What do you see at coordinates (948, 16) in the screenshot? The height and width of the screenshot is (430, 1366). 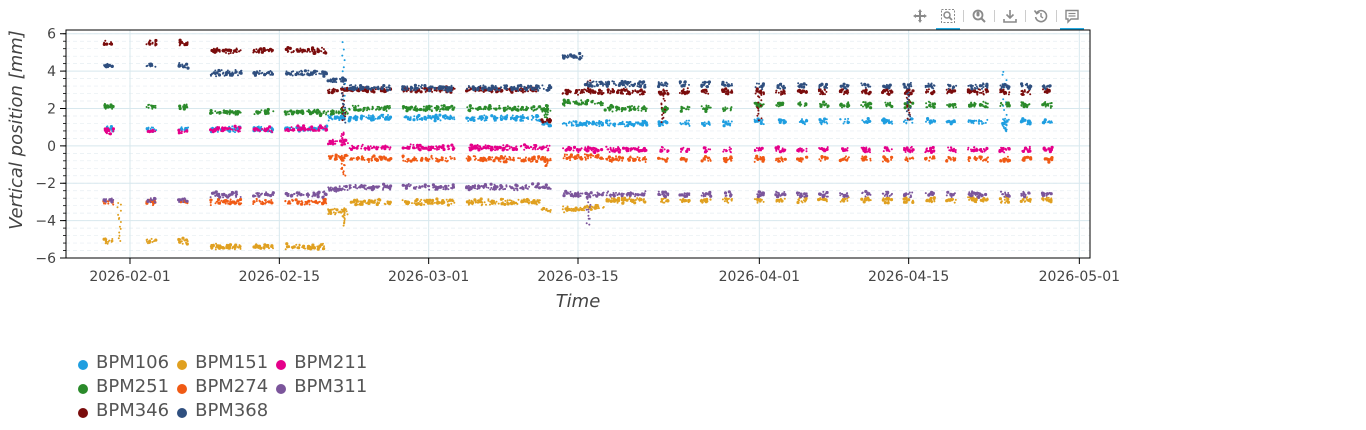 I see `box-zoom-tool-button` at bounding box center [948, 16].